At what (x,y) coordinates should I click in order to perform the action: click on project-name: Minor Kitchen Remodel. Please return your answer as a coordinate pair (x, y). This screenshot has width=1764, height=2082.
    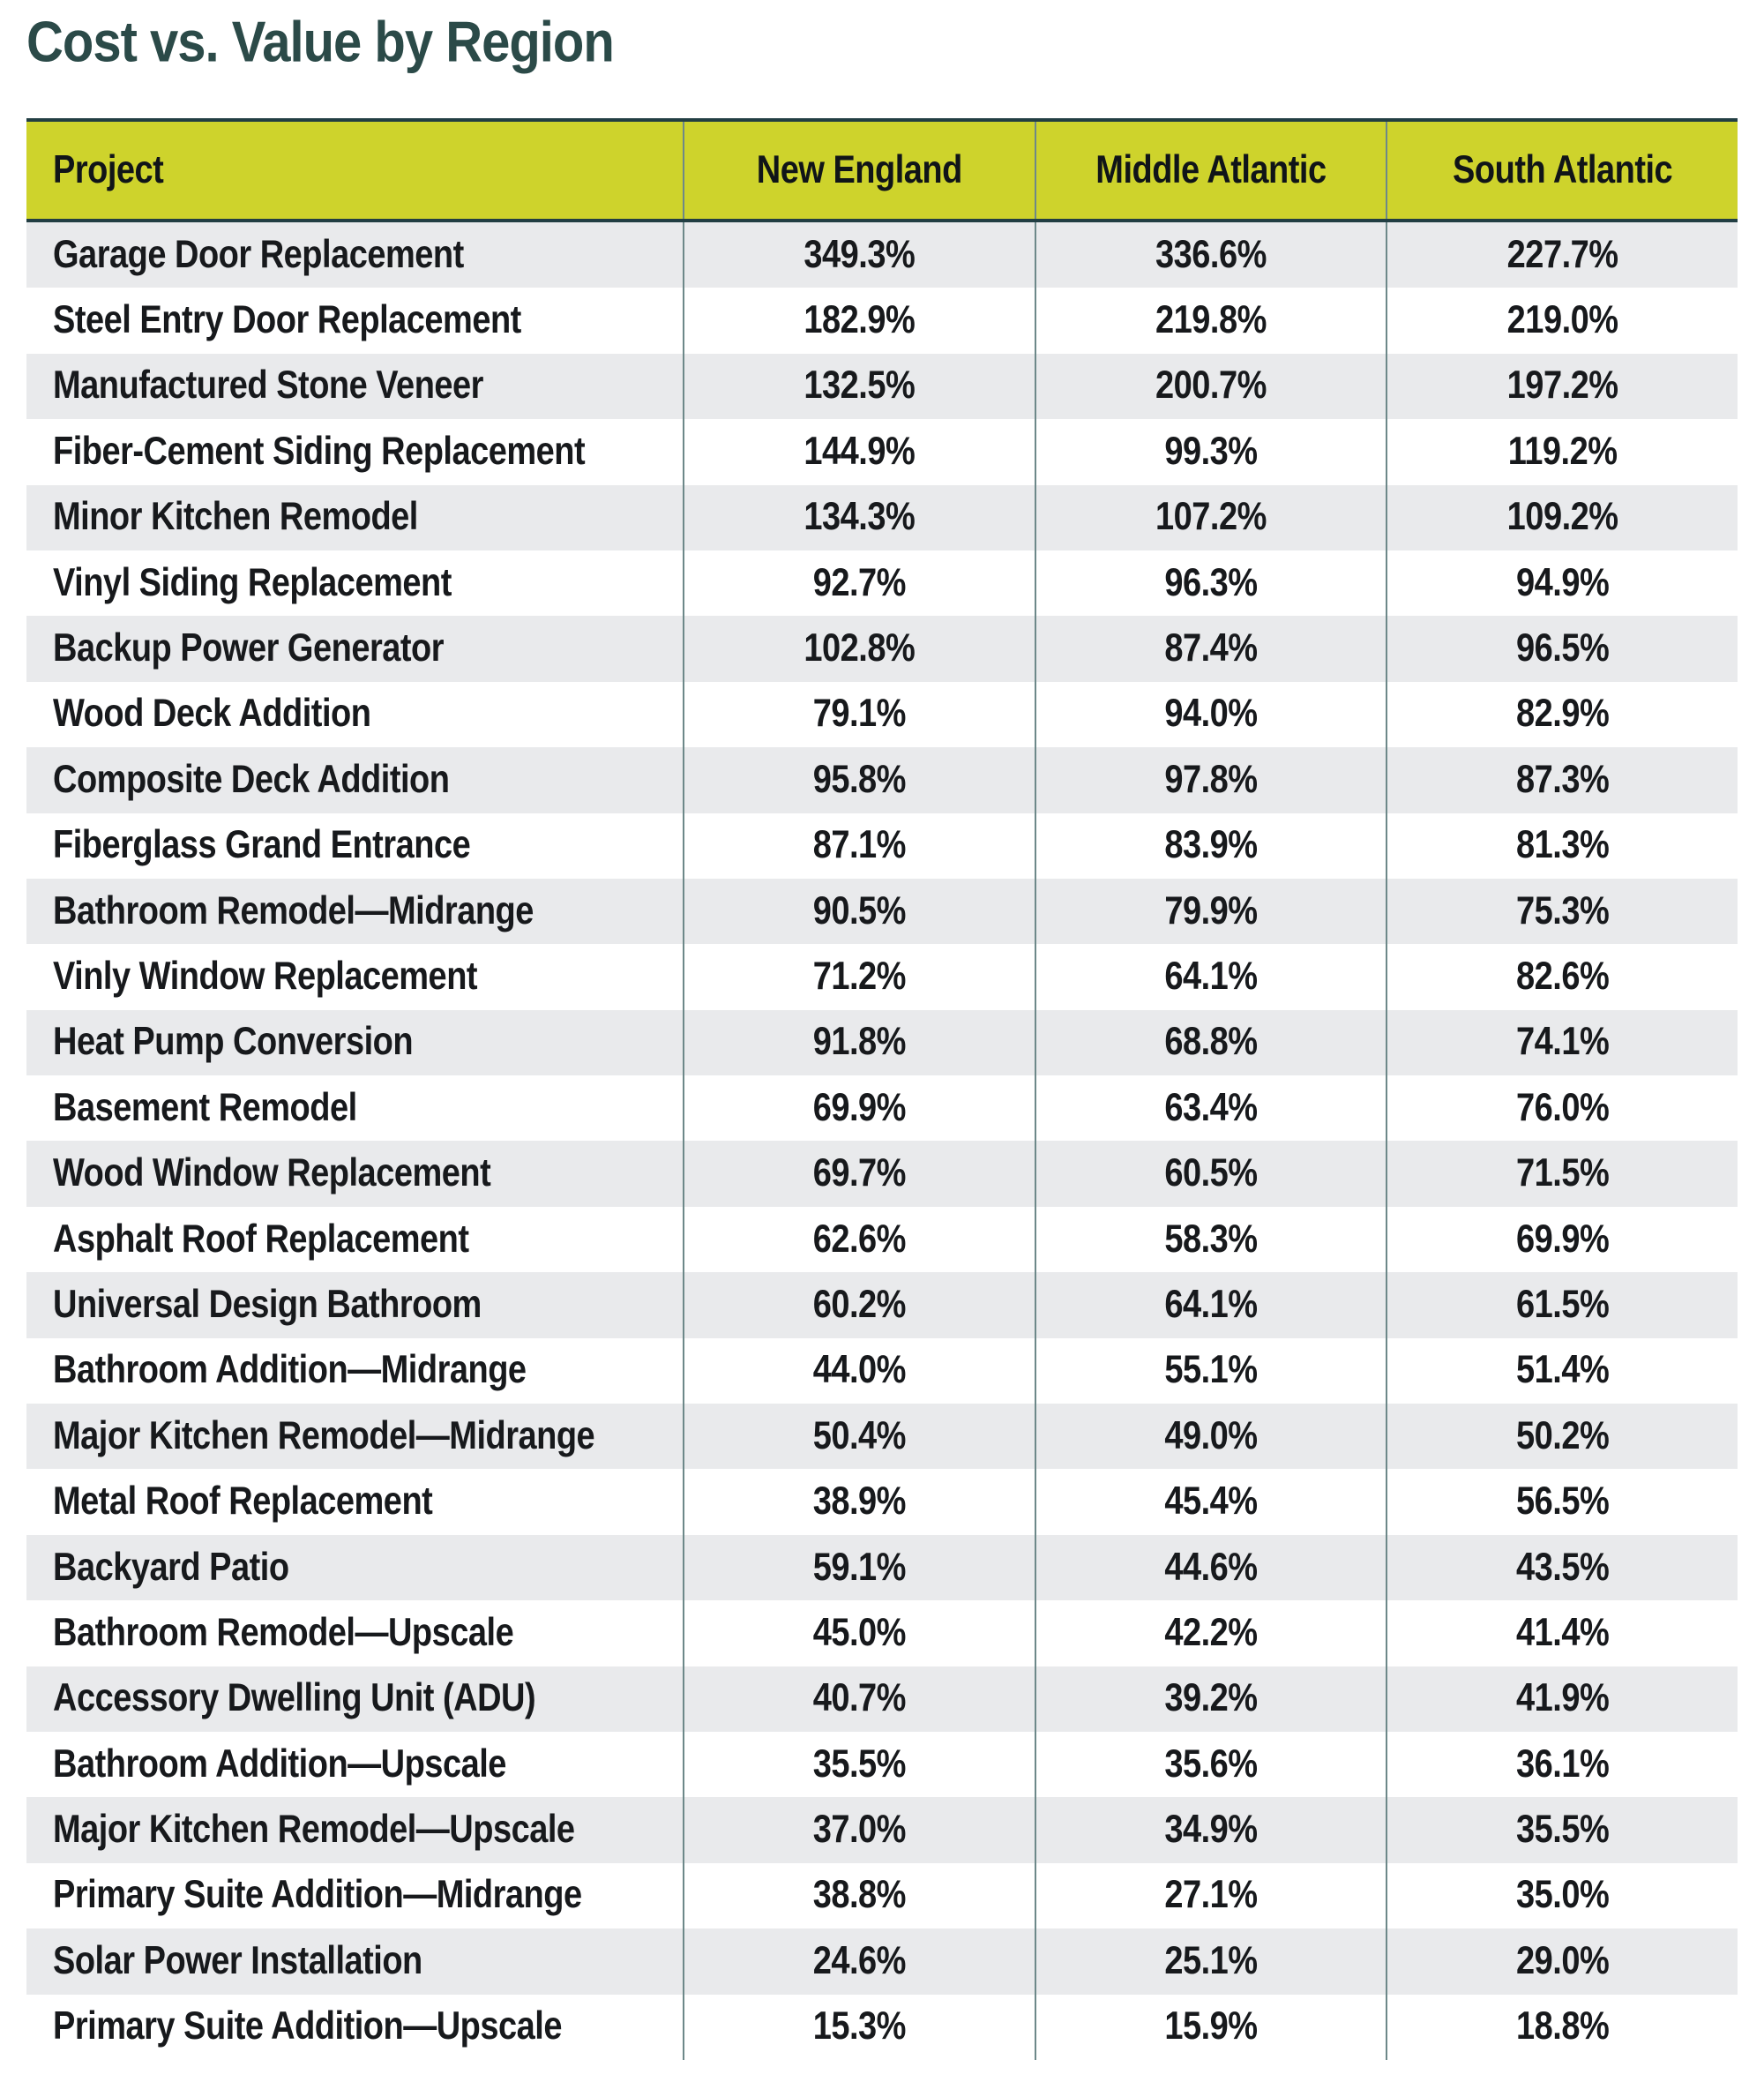
    Looking at the image, I should click on (235, 517).